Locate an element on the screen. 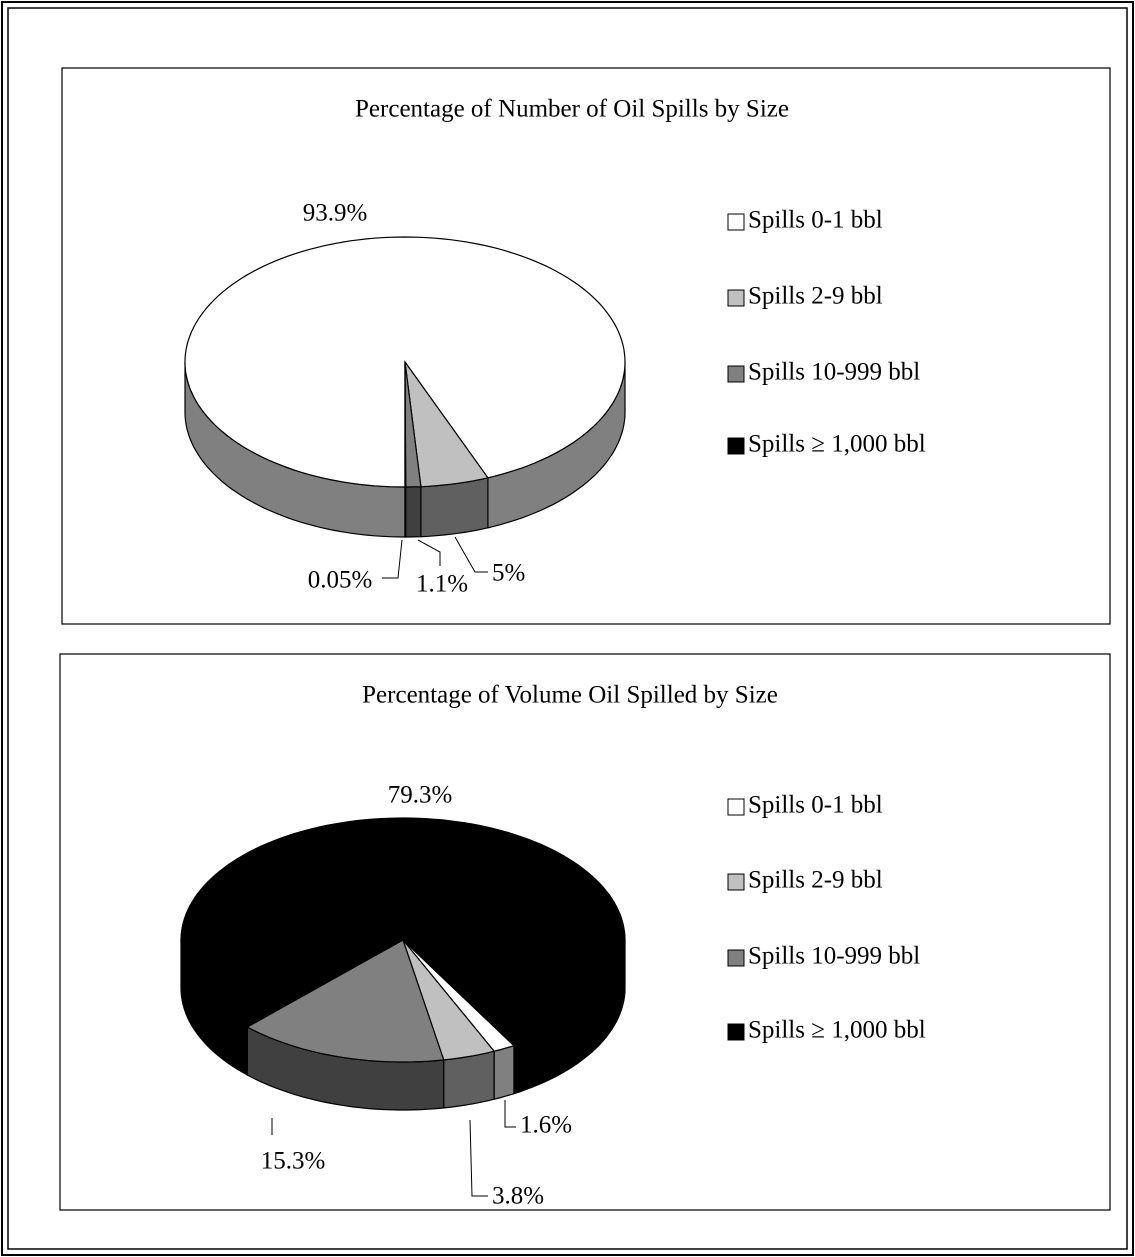 The height and width of the screenshot is (1257, 1135). data-label: 1.6% is located at coordinates (546, 1125).